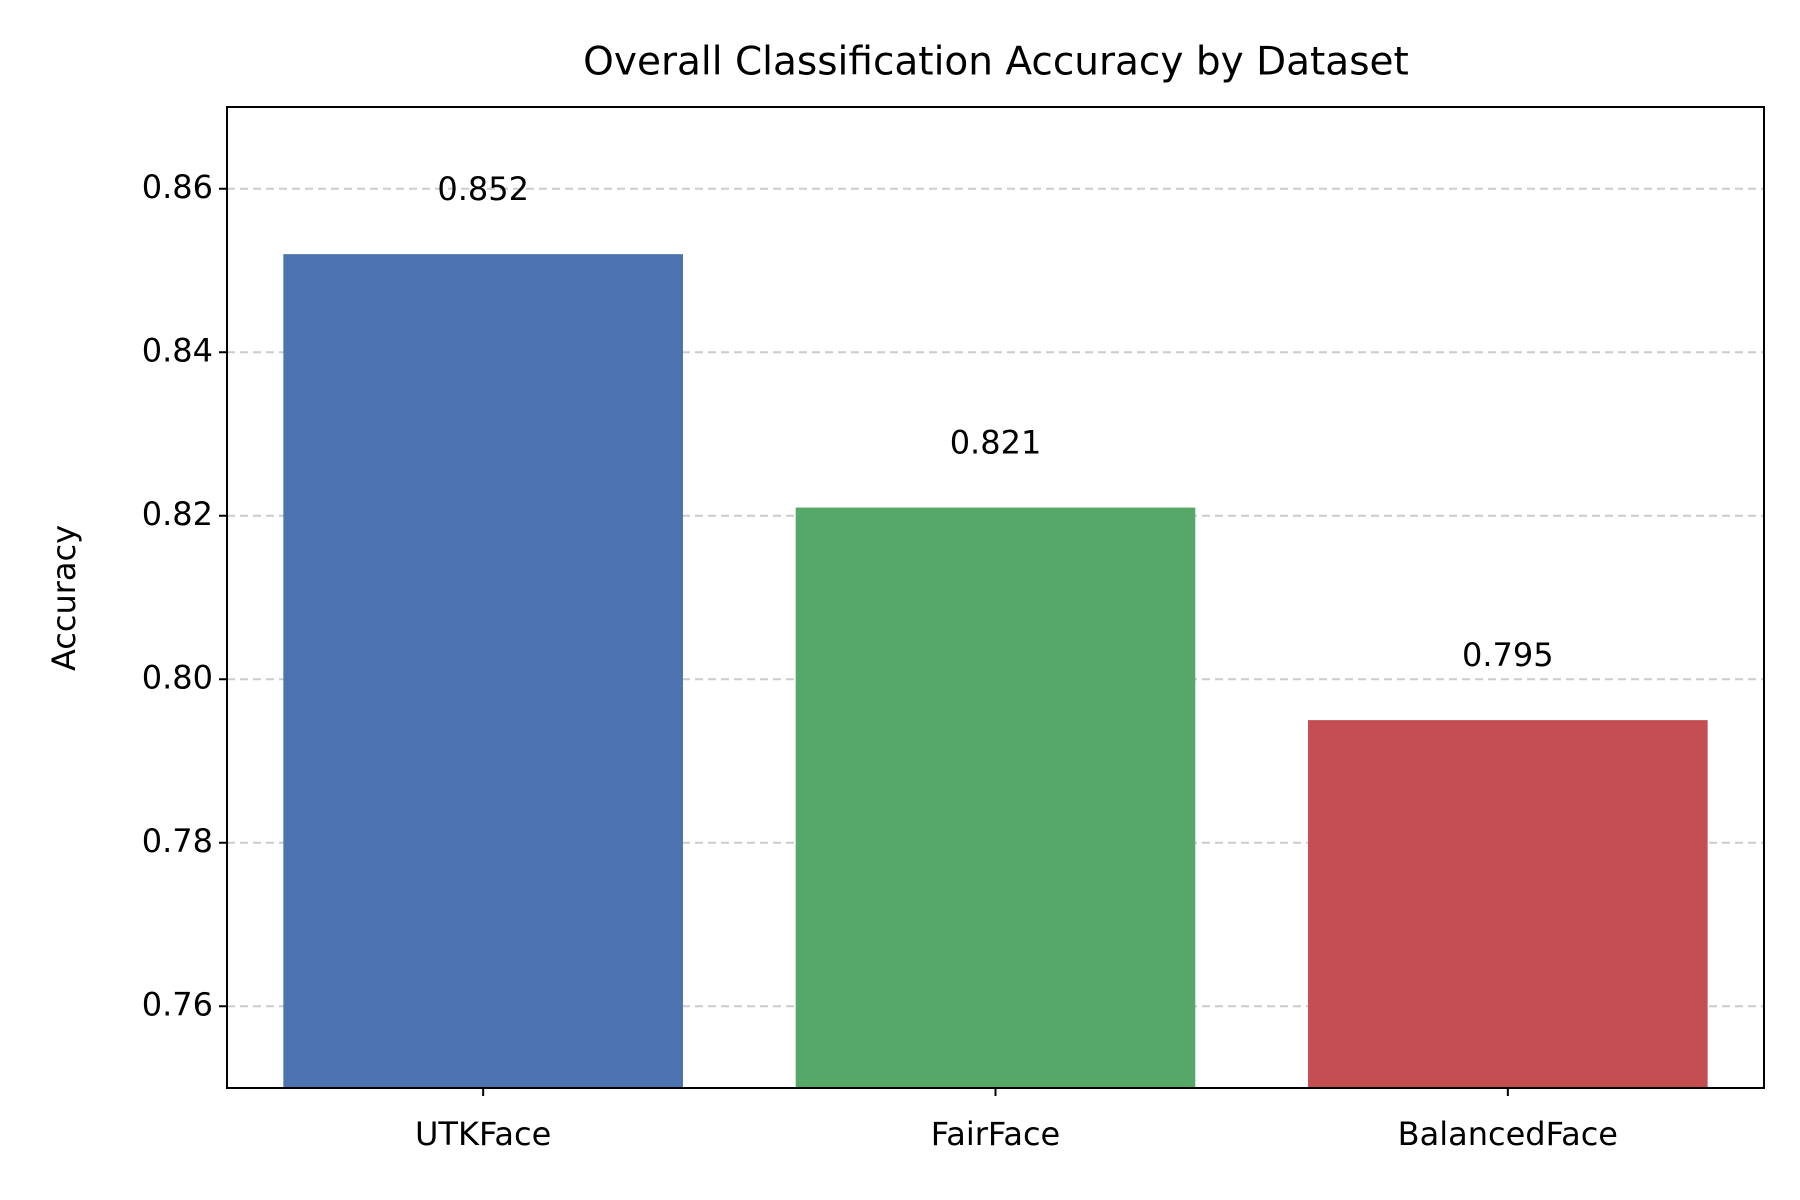 The width and height of the screenshot is (1800, 1200). Describe the element at coordinates (177, 187) in the screenshot. I see `y-tick-label: 0.86` at that location.